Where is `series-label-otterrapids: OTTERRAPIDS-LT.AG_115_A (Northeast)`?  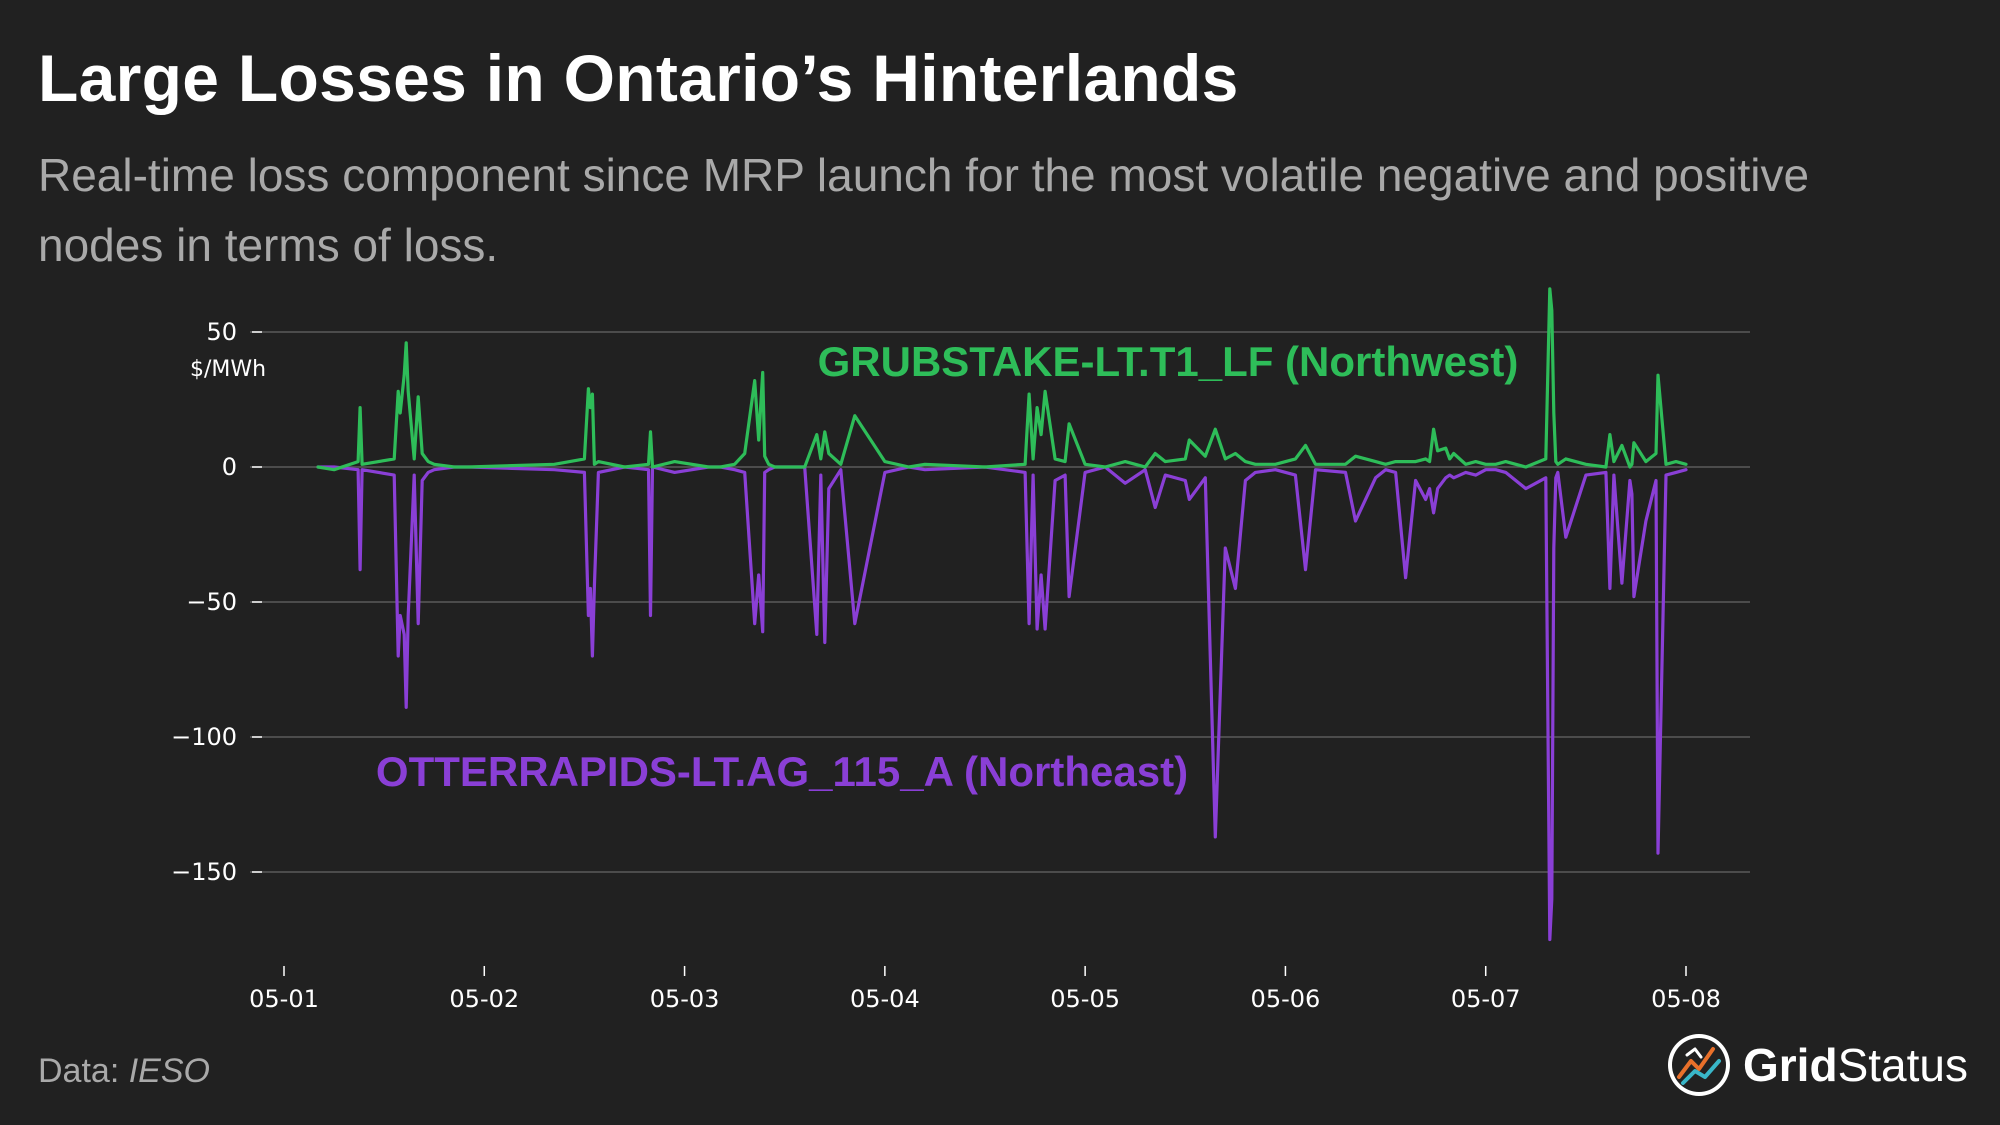 series-label-otterrapids: OTTERRAPIDS-LT.AG_115_A (Northeast) is located at coordinates (782, 771).